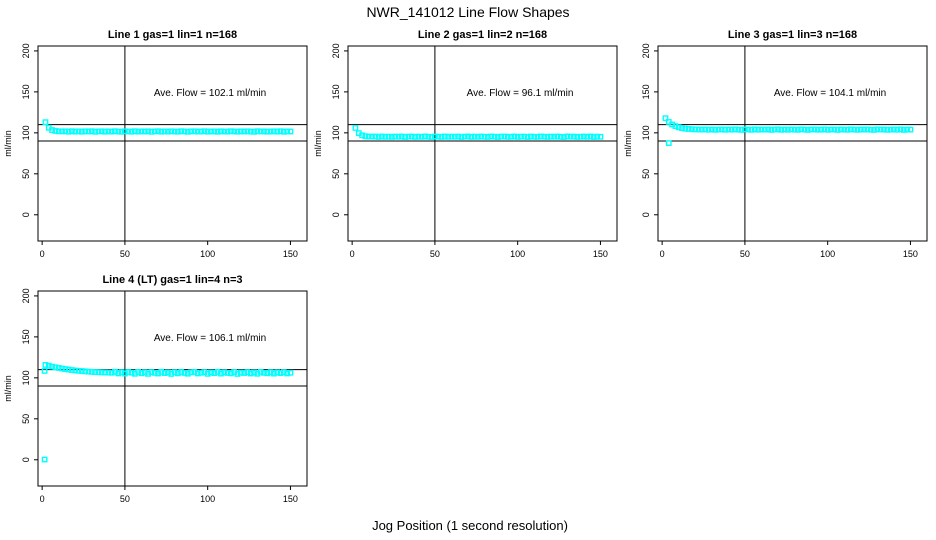  I want to click on y-tick-label: 150, so click(26, 336).